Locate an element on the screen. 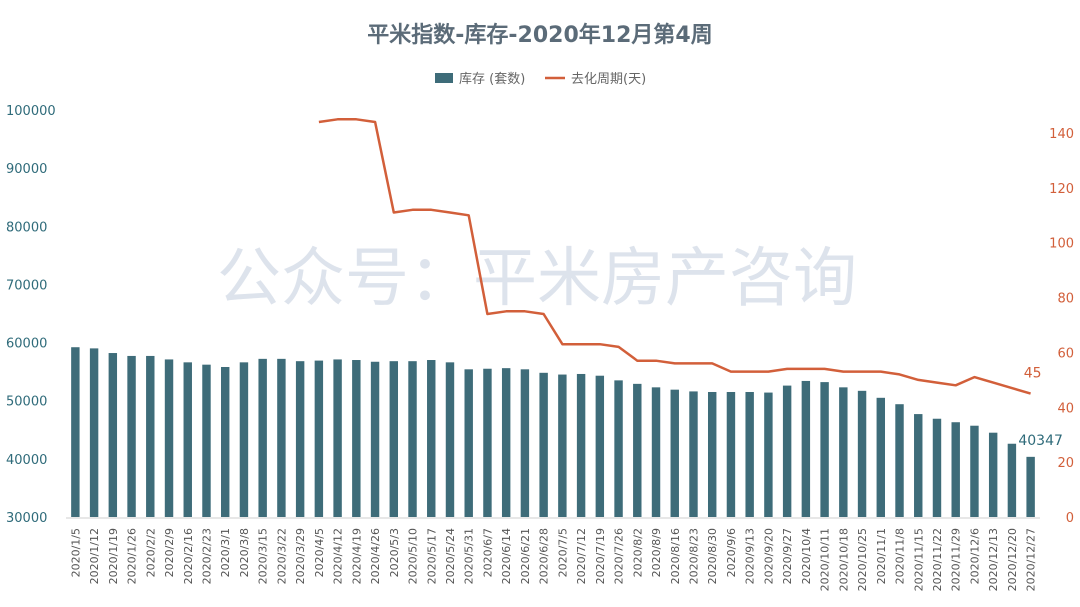  x-axis-tick-label: 2020/1/12 is located at coordinates (94, 556).